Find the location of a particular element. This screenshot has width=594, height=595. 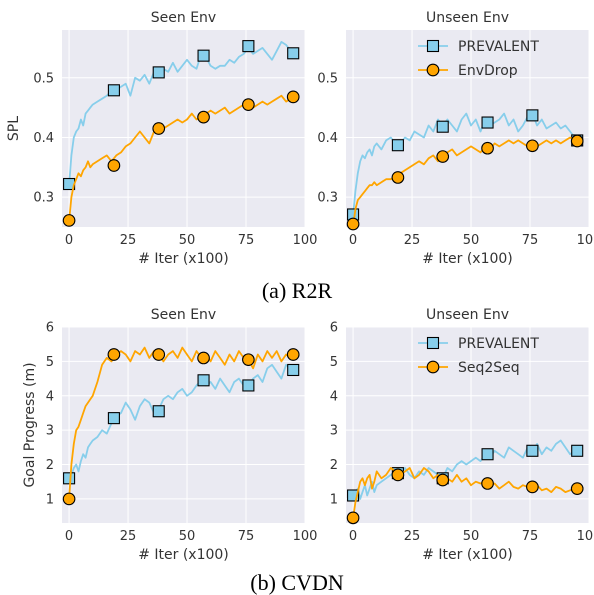

legend-label: EnvDrop is located at coordinates (488, 71).